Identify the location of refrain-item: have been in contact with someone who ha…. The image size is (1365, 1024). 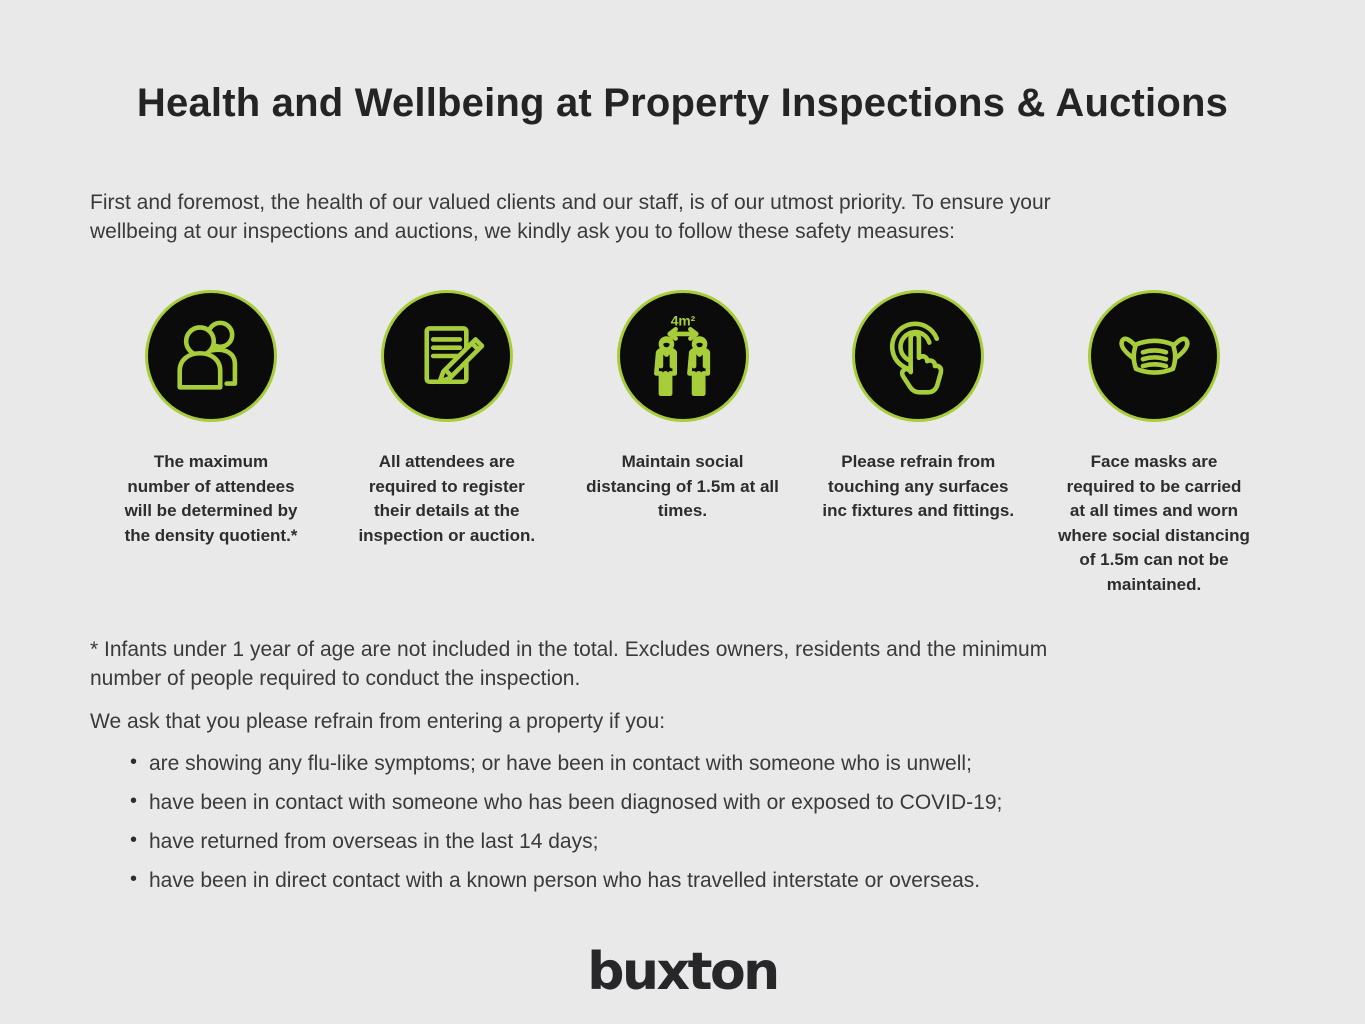
(712, 802).